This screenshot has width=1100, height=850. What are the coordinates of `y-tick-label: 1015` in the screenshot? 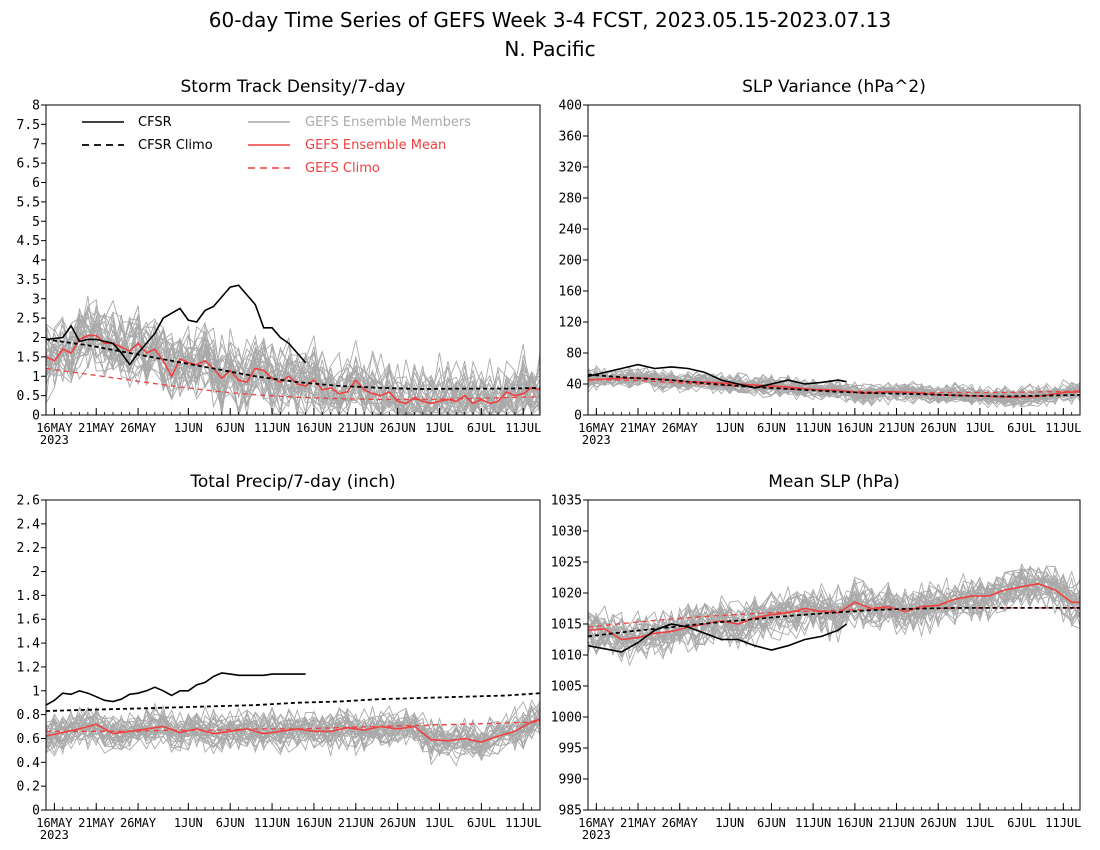 It's located at (566, 625).